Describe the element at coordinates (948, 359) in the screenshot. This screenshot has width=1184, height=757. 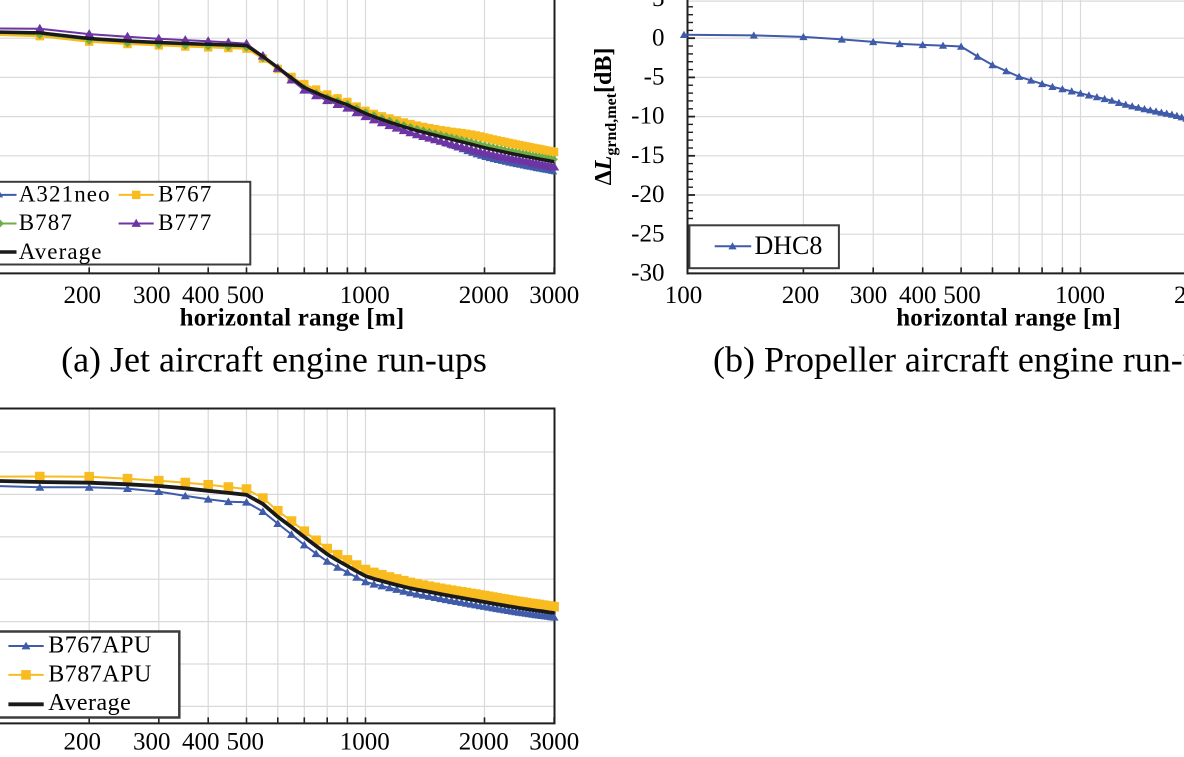
I see `svg-text:(b) Propeller aircraft engine: (b) Propeller aircraft engine run-ups` at that location.